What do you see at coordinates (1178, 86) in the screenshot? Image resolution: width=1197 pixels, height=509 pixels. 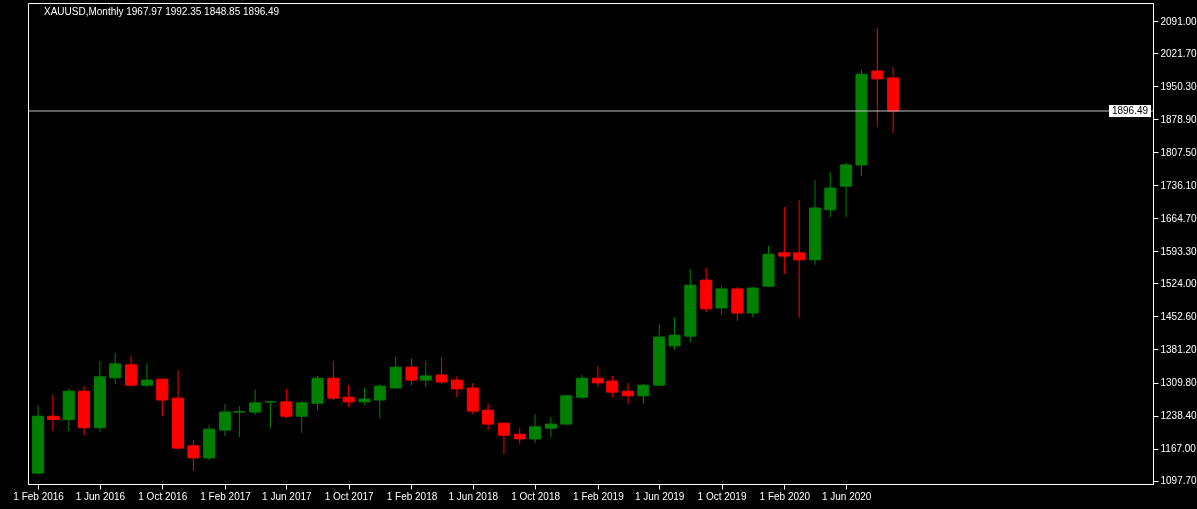 I see `y-tick-label: 1950.30` at bounding box center [1178, 86].